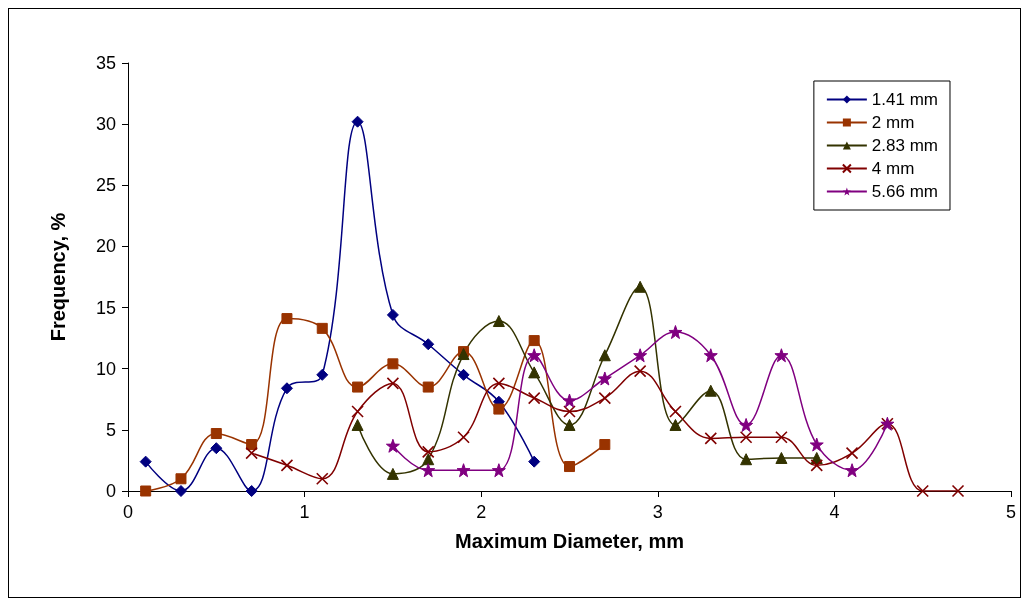 This screenshot has height=606, width=1029. I want to click on legend-label: 4 mm, so click(893, 168).